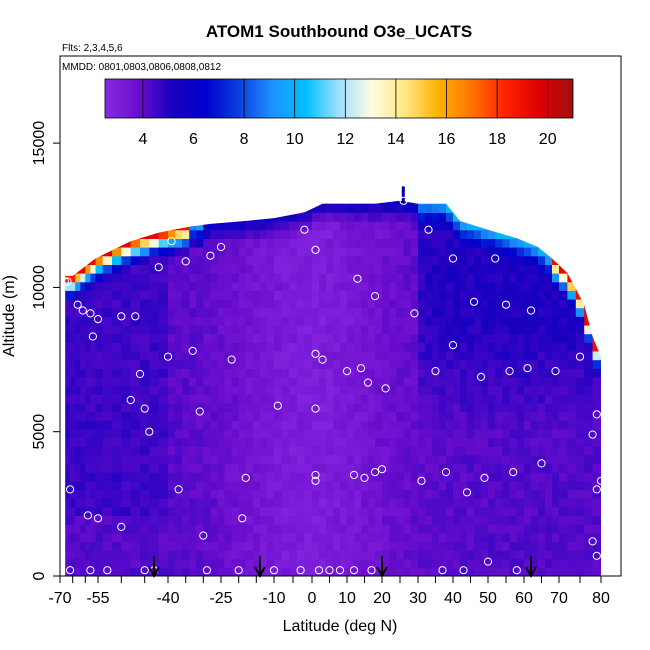 The image size is (650, 650). I want to click on x-tick-label: 20, so click(382, 598).